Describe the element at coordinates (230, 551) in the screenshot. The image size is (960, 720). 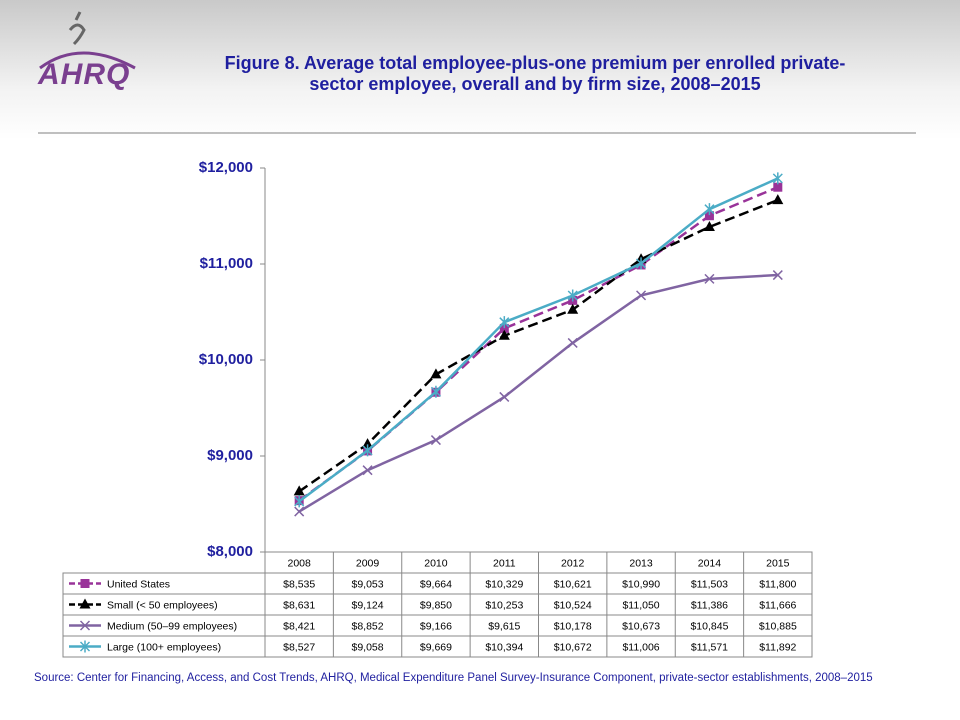
I see `y-tick-label: $8,000` at that location.